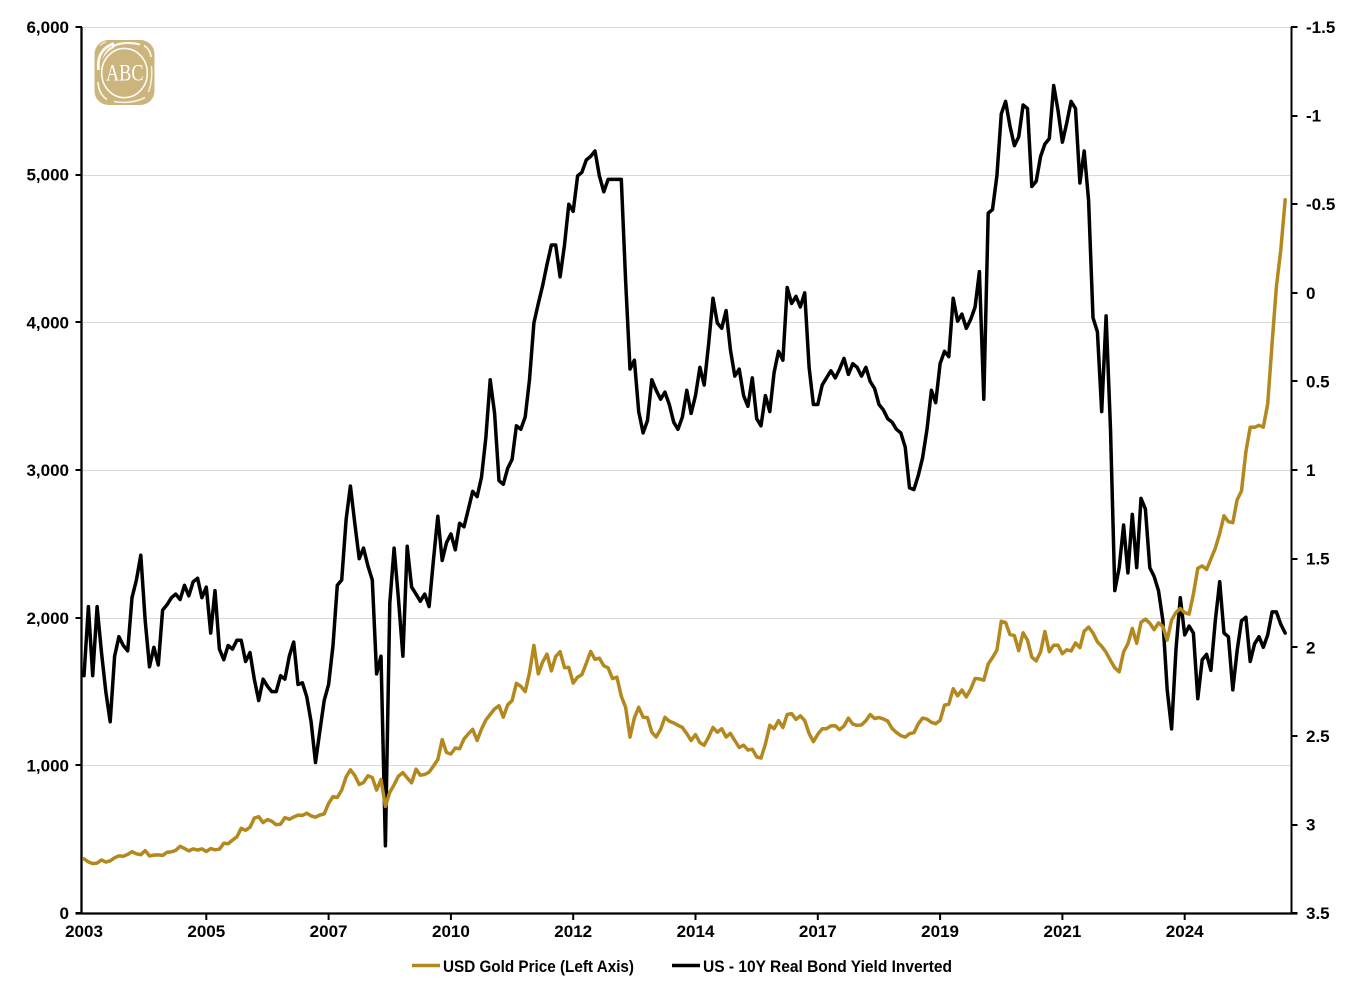  What do you see at coordinates (1310, 647) in the screenshot?
I see `svg-text: 2` at bounding box center [1310, 647].